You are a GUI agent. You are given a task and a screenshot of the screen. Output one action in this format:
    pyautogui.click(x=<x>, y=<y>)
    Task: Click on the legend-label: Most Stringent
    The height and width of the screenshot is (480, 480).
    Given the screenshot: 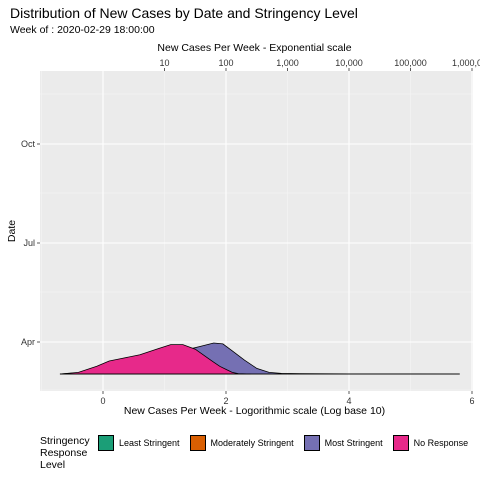 What is the action you would take?
    pyautogui.click(x=353, y=443)
    